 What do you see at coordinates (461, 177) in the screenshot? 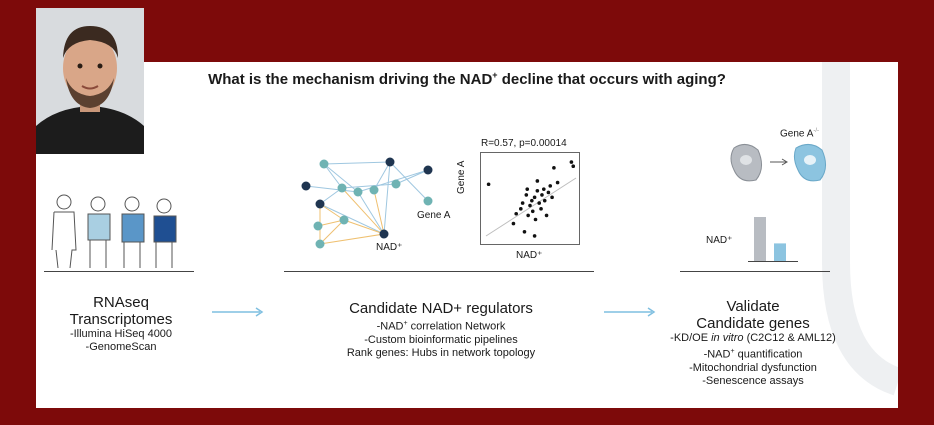
I see `scatter-ylabel: Gene A` at bounding box center [461, 177].